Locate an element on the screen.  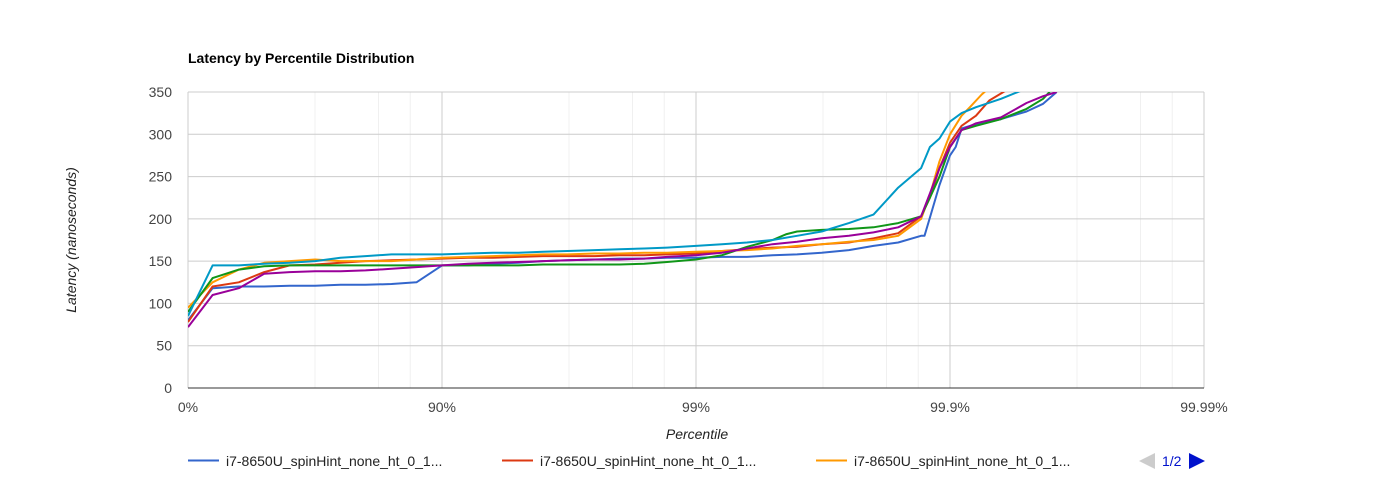
x-tick-label: 99% is located at coordinates (696, 407).